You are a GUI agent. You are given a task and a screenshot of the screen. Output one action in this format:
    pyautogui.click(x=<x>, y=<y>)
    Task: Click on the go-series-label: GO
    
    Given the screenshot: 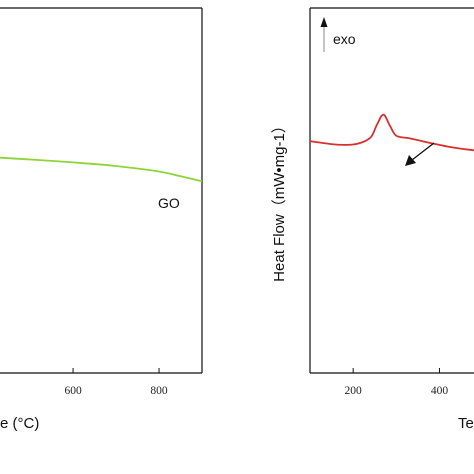 What is the action you would take?
    pyautogui.click(x=169, y=203)
    